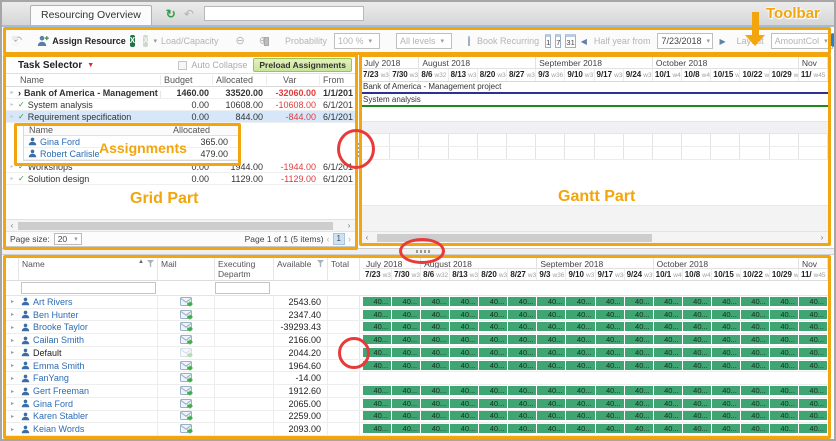  Describe the element at coordinates (548, 41) in the screenshot. I see `day-view-button: 1` at that location.